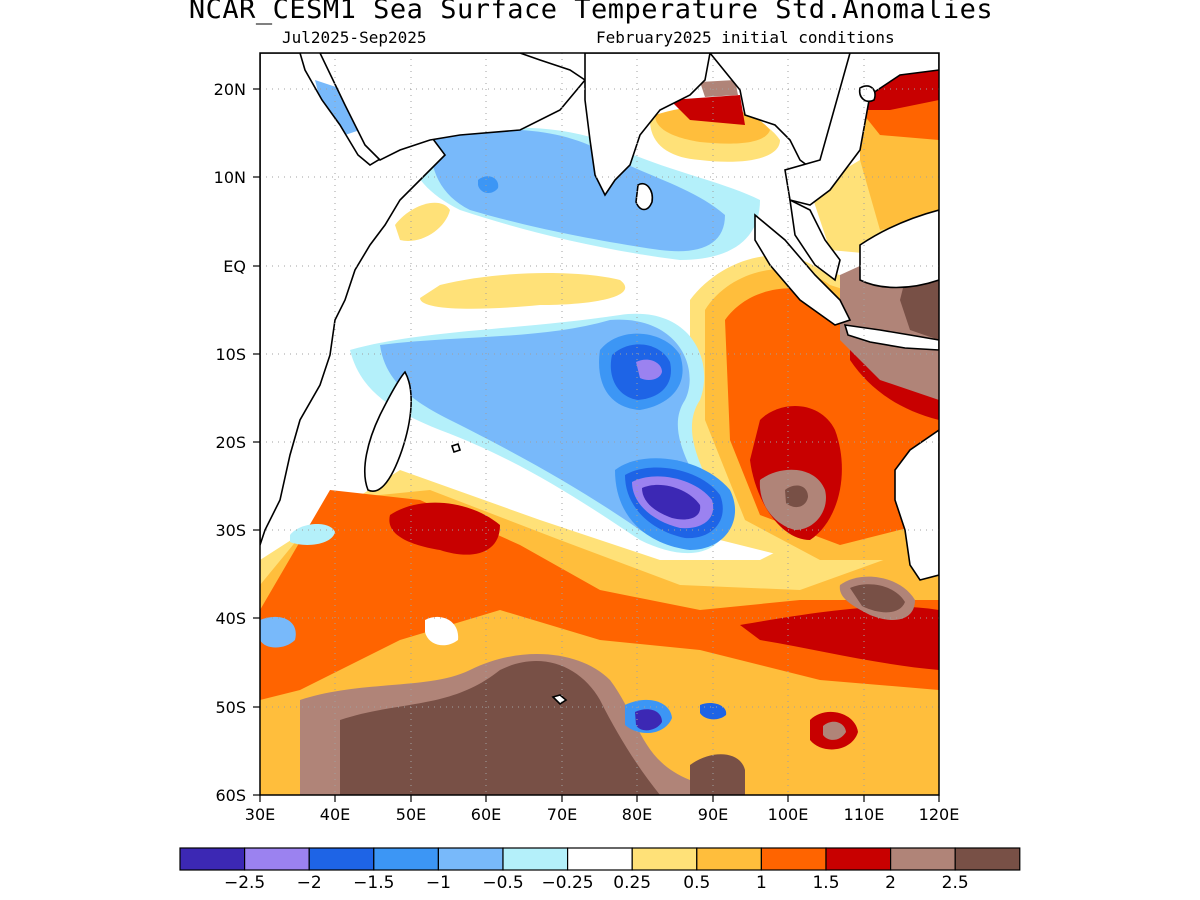 This screenshot has height=900, width=1200. I want to click on colorbar-label: −2.5, so click(244, 883).